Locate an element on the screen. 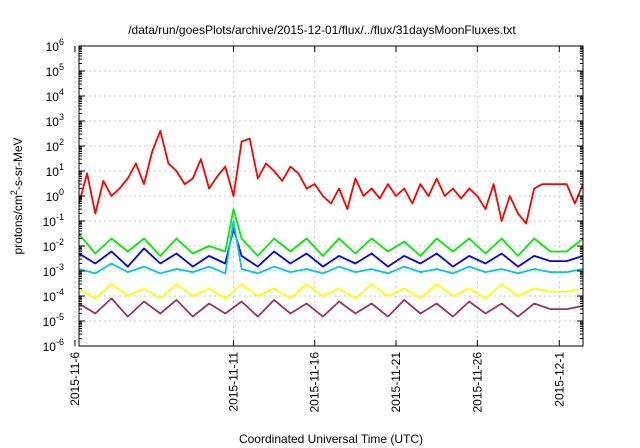 The width and height of the screenshot is (640, 448). y-tick-label: 10³ is located at coordinates (55, 120).